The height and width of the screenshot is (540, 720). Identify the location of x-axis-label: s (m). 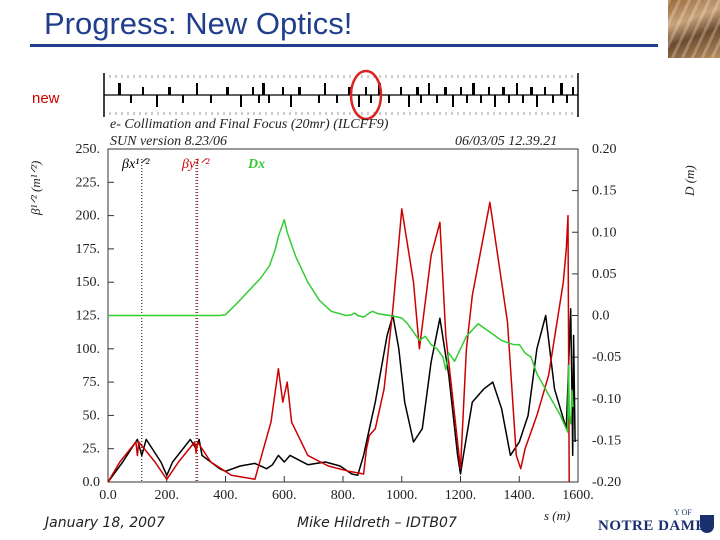
(557, 515).